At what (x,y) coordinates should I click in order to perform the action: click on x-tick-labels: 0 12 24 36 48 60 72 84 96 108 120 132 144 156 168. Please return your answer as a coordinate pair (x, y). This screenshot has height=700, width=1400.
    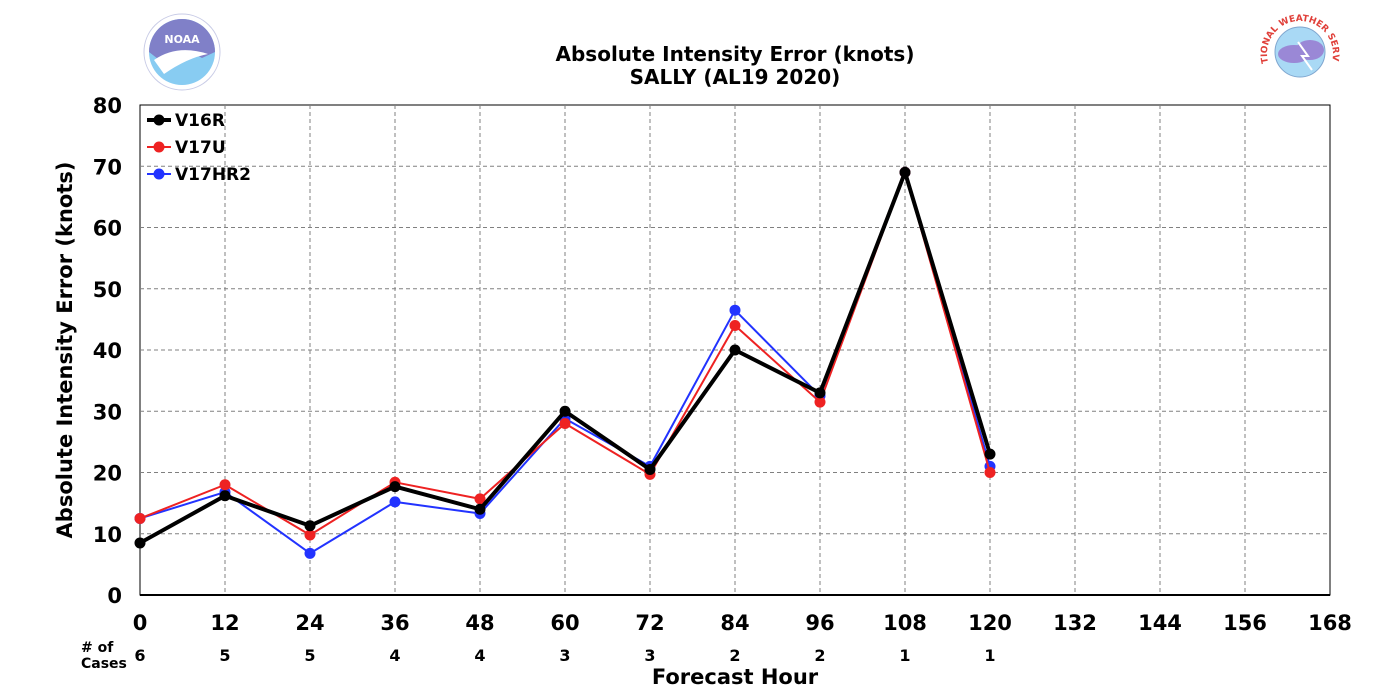
    Looking at the image, I should click on (742, 623).